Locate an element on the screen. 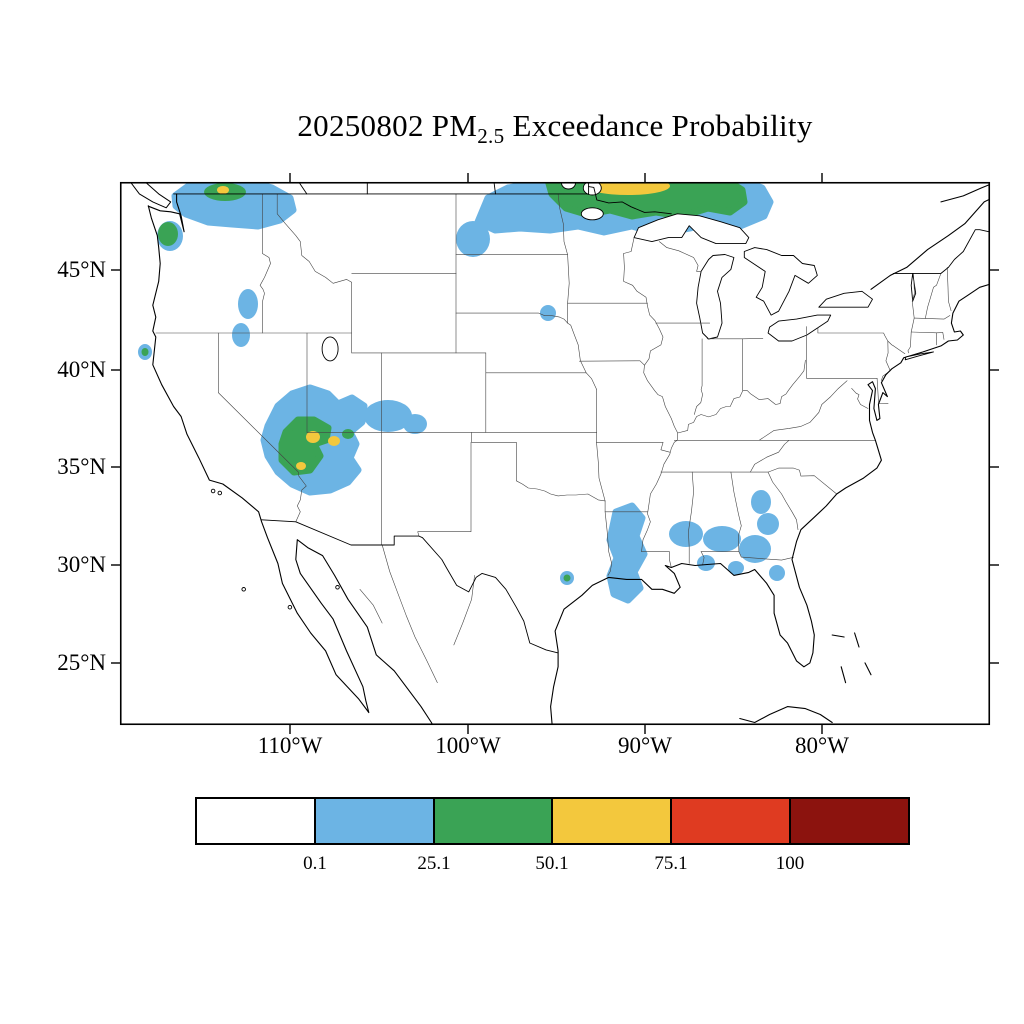 This screenshot has width=1024, height=1024. colorbar-label-4: 100 is located at coordinates (790, 863).